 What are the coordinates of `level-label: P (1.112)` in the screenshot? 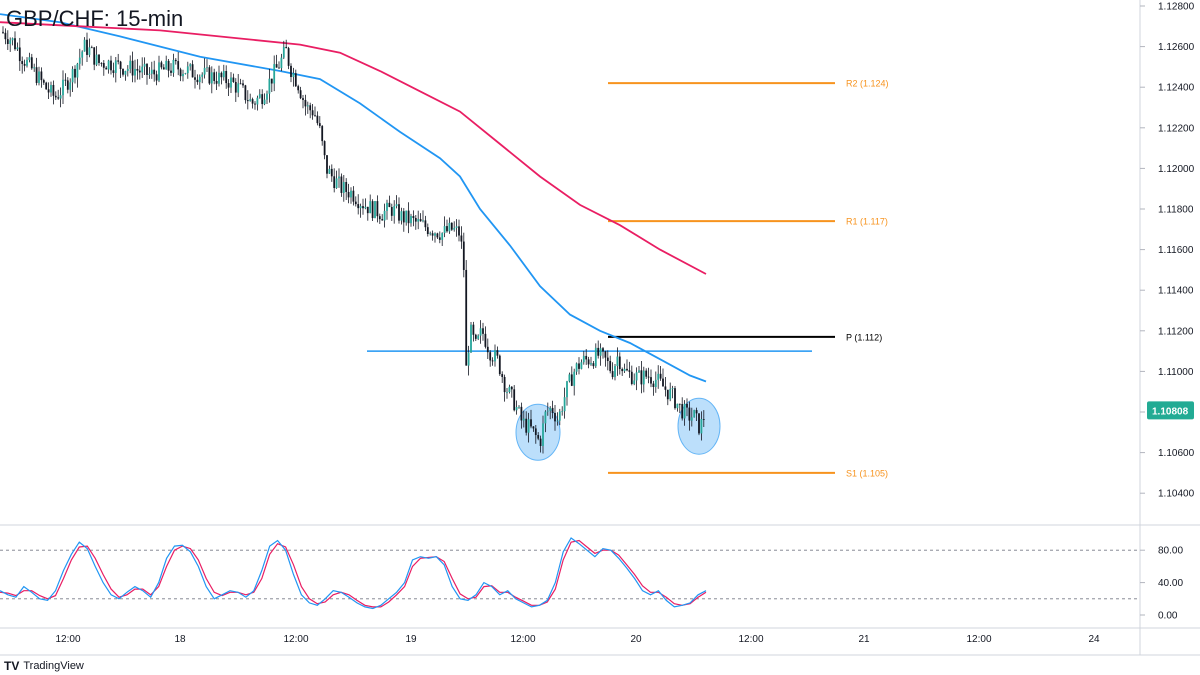 It's located at (864, 337).